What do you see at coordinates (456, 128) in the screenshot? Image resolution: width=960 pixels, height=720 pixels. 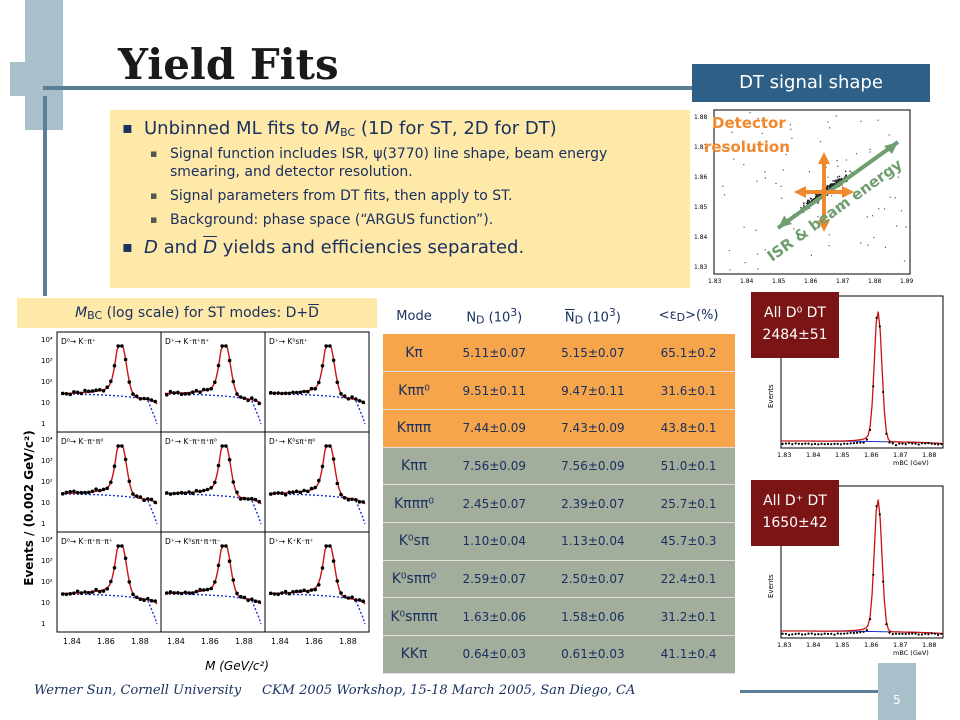 I see `bullet-fits-post: (1D for ST, 2D for DT)` at bounding box center [456, 128].